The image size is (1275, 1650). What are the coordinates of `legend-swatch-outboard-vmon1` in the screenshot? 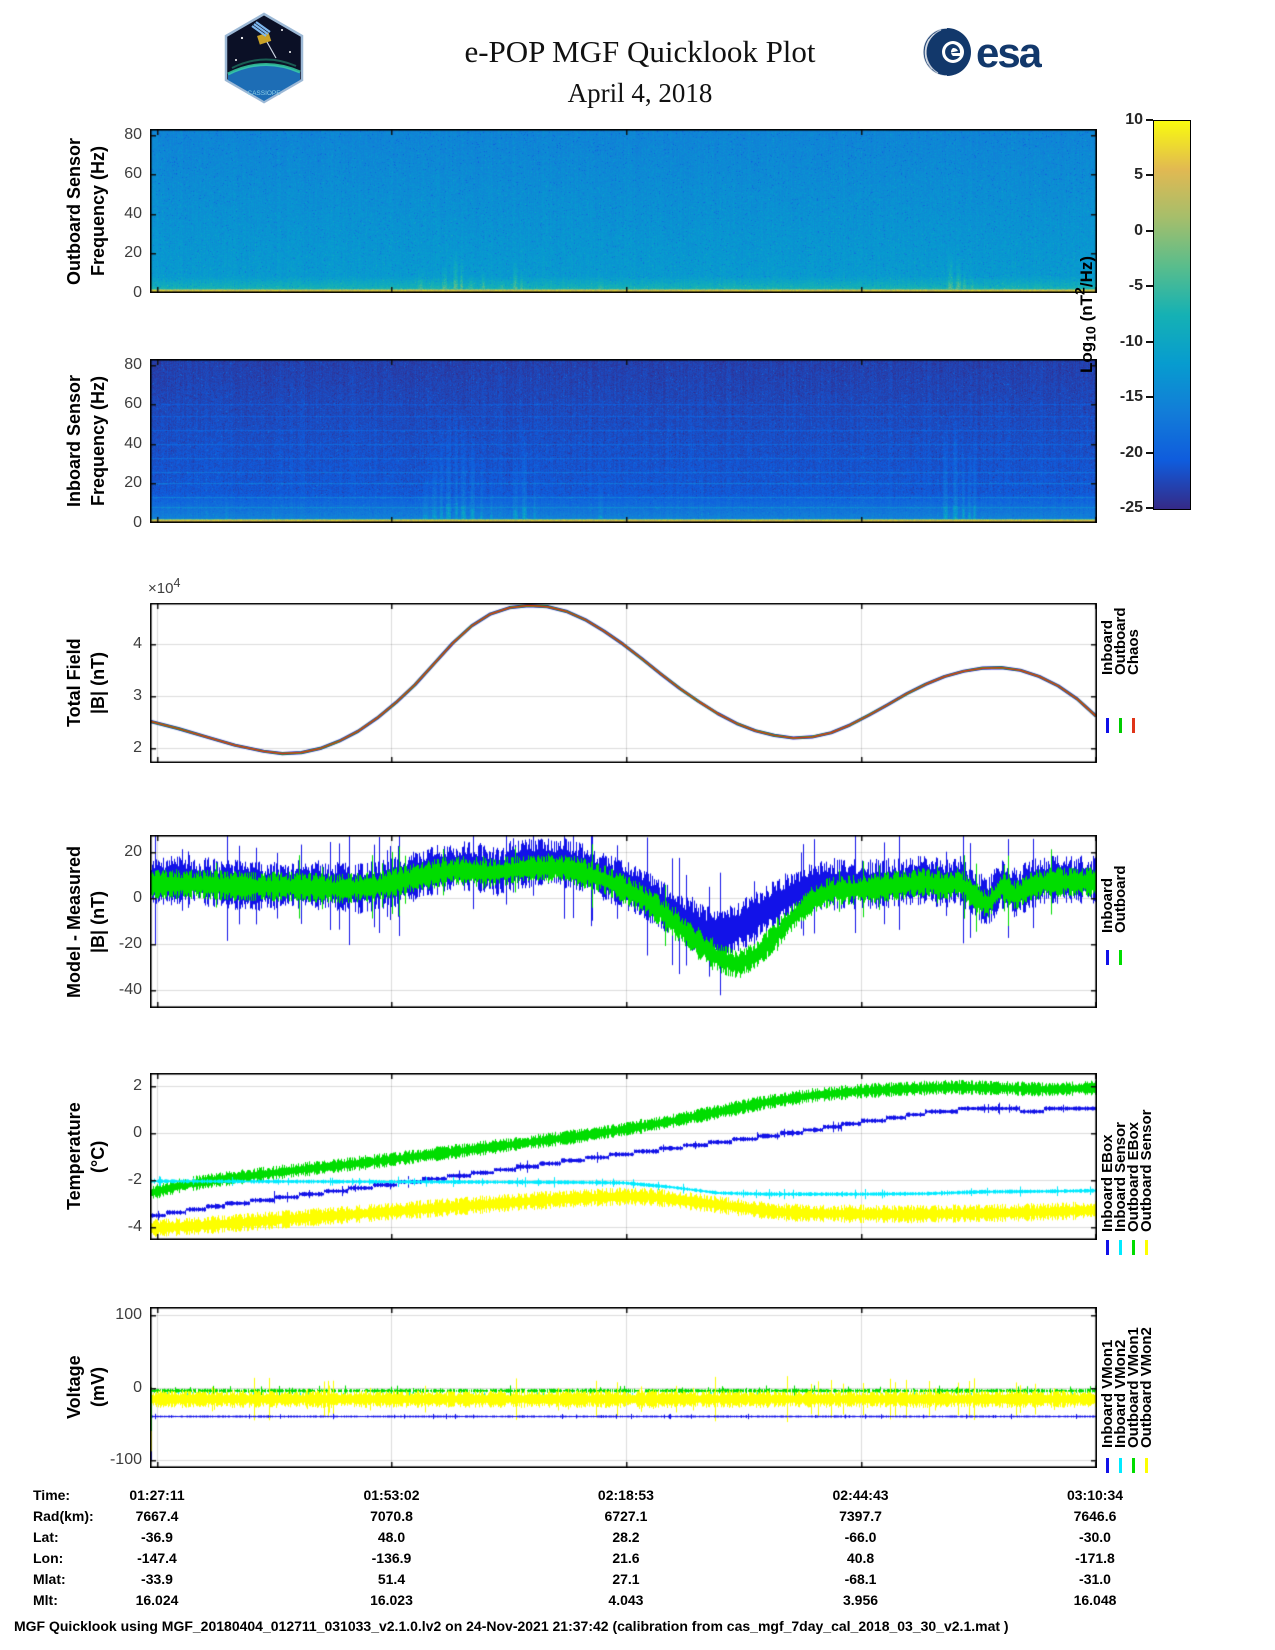 It's located at (1133, 1465).